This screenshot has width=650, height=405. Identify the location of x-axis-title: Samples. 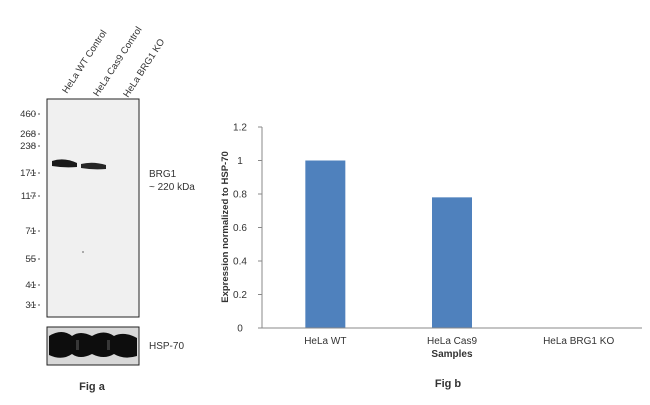
(452, 354).